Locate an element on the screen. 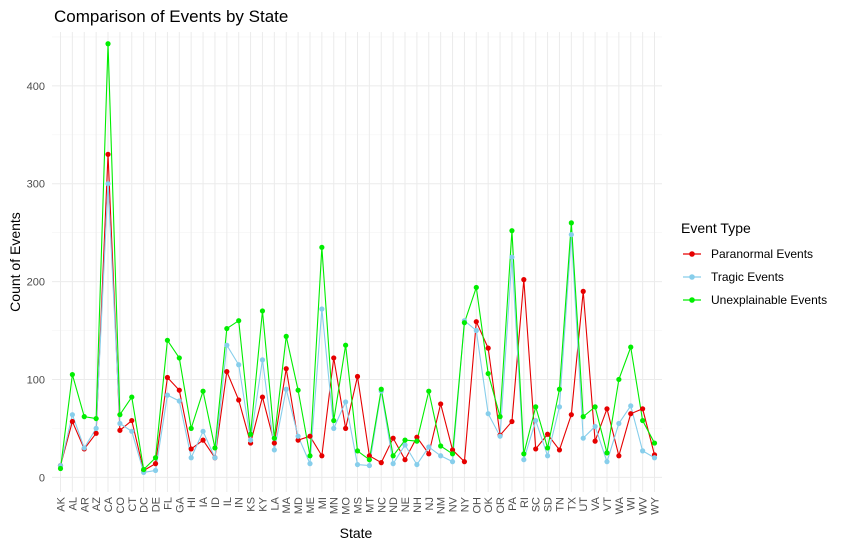  x-tick-label: AR is located at coordinates (85, 504).